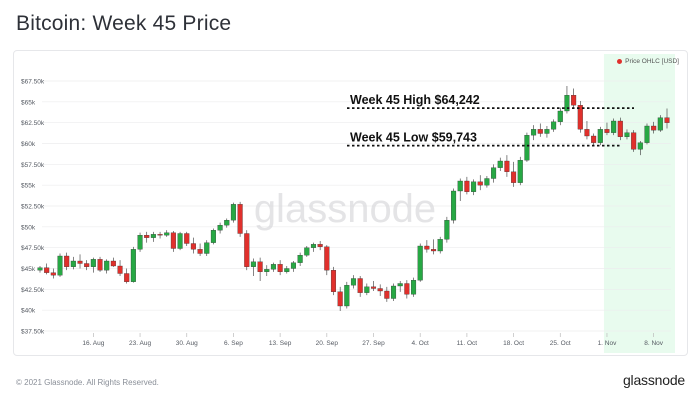 This screenshot has width=699, height=403. Describe the element at coordinates (28, 186) in the screenshot. I see `y-tick-label: $55k` at that location.